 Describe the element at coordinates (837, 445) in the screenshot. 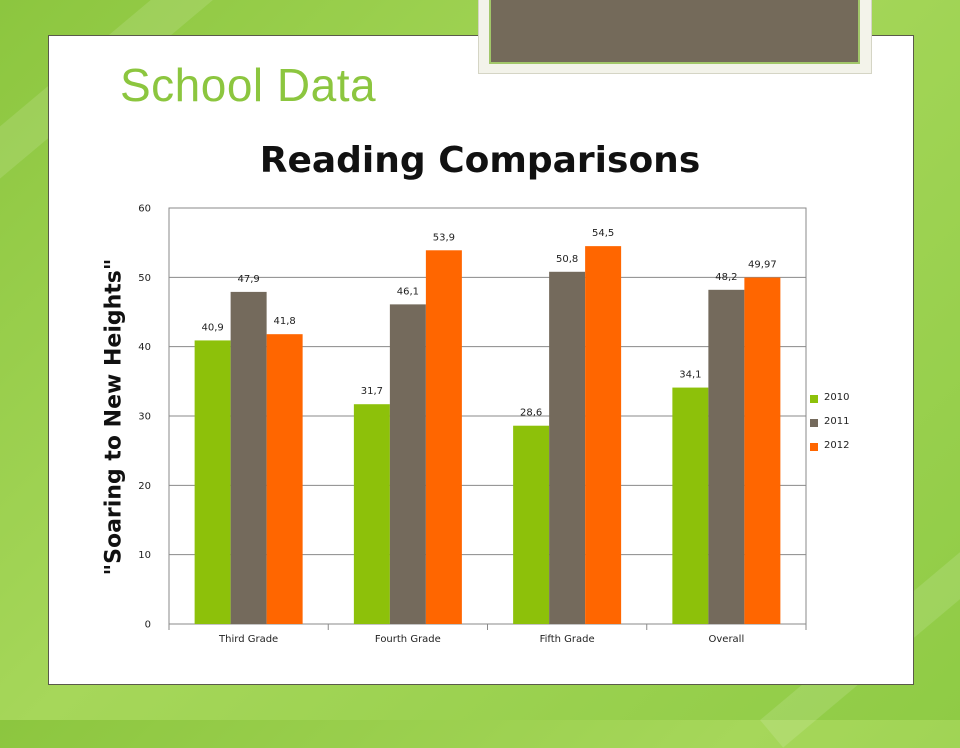

I see `legend-label: 2012` at that location.